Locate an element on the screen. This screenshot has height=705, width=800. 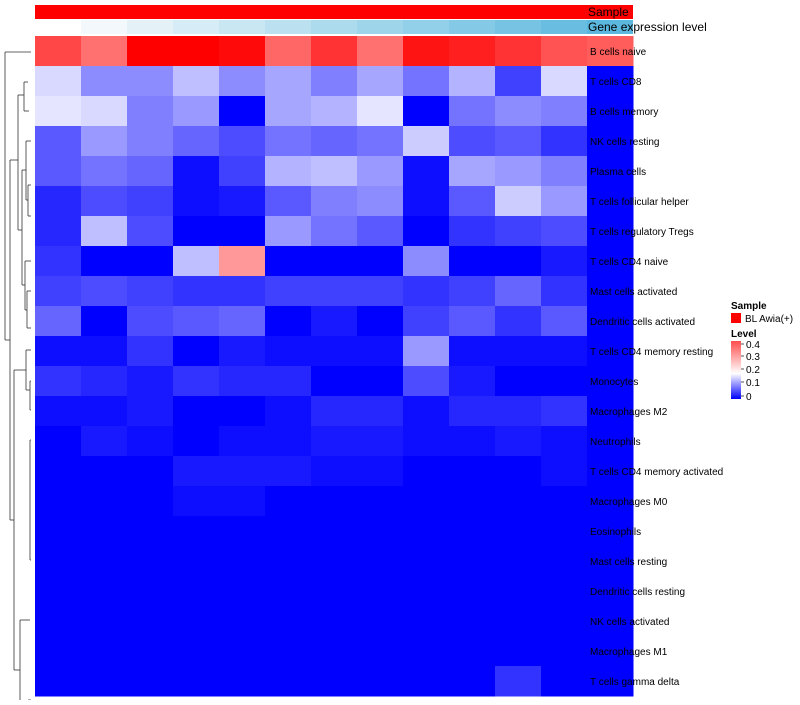
legend-tick-label: 0.3 is located at coordinates (753, 357).